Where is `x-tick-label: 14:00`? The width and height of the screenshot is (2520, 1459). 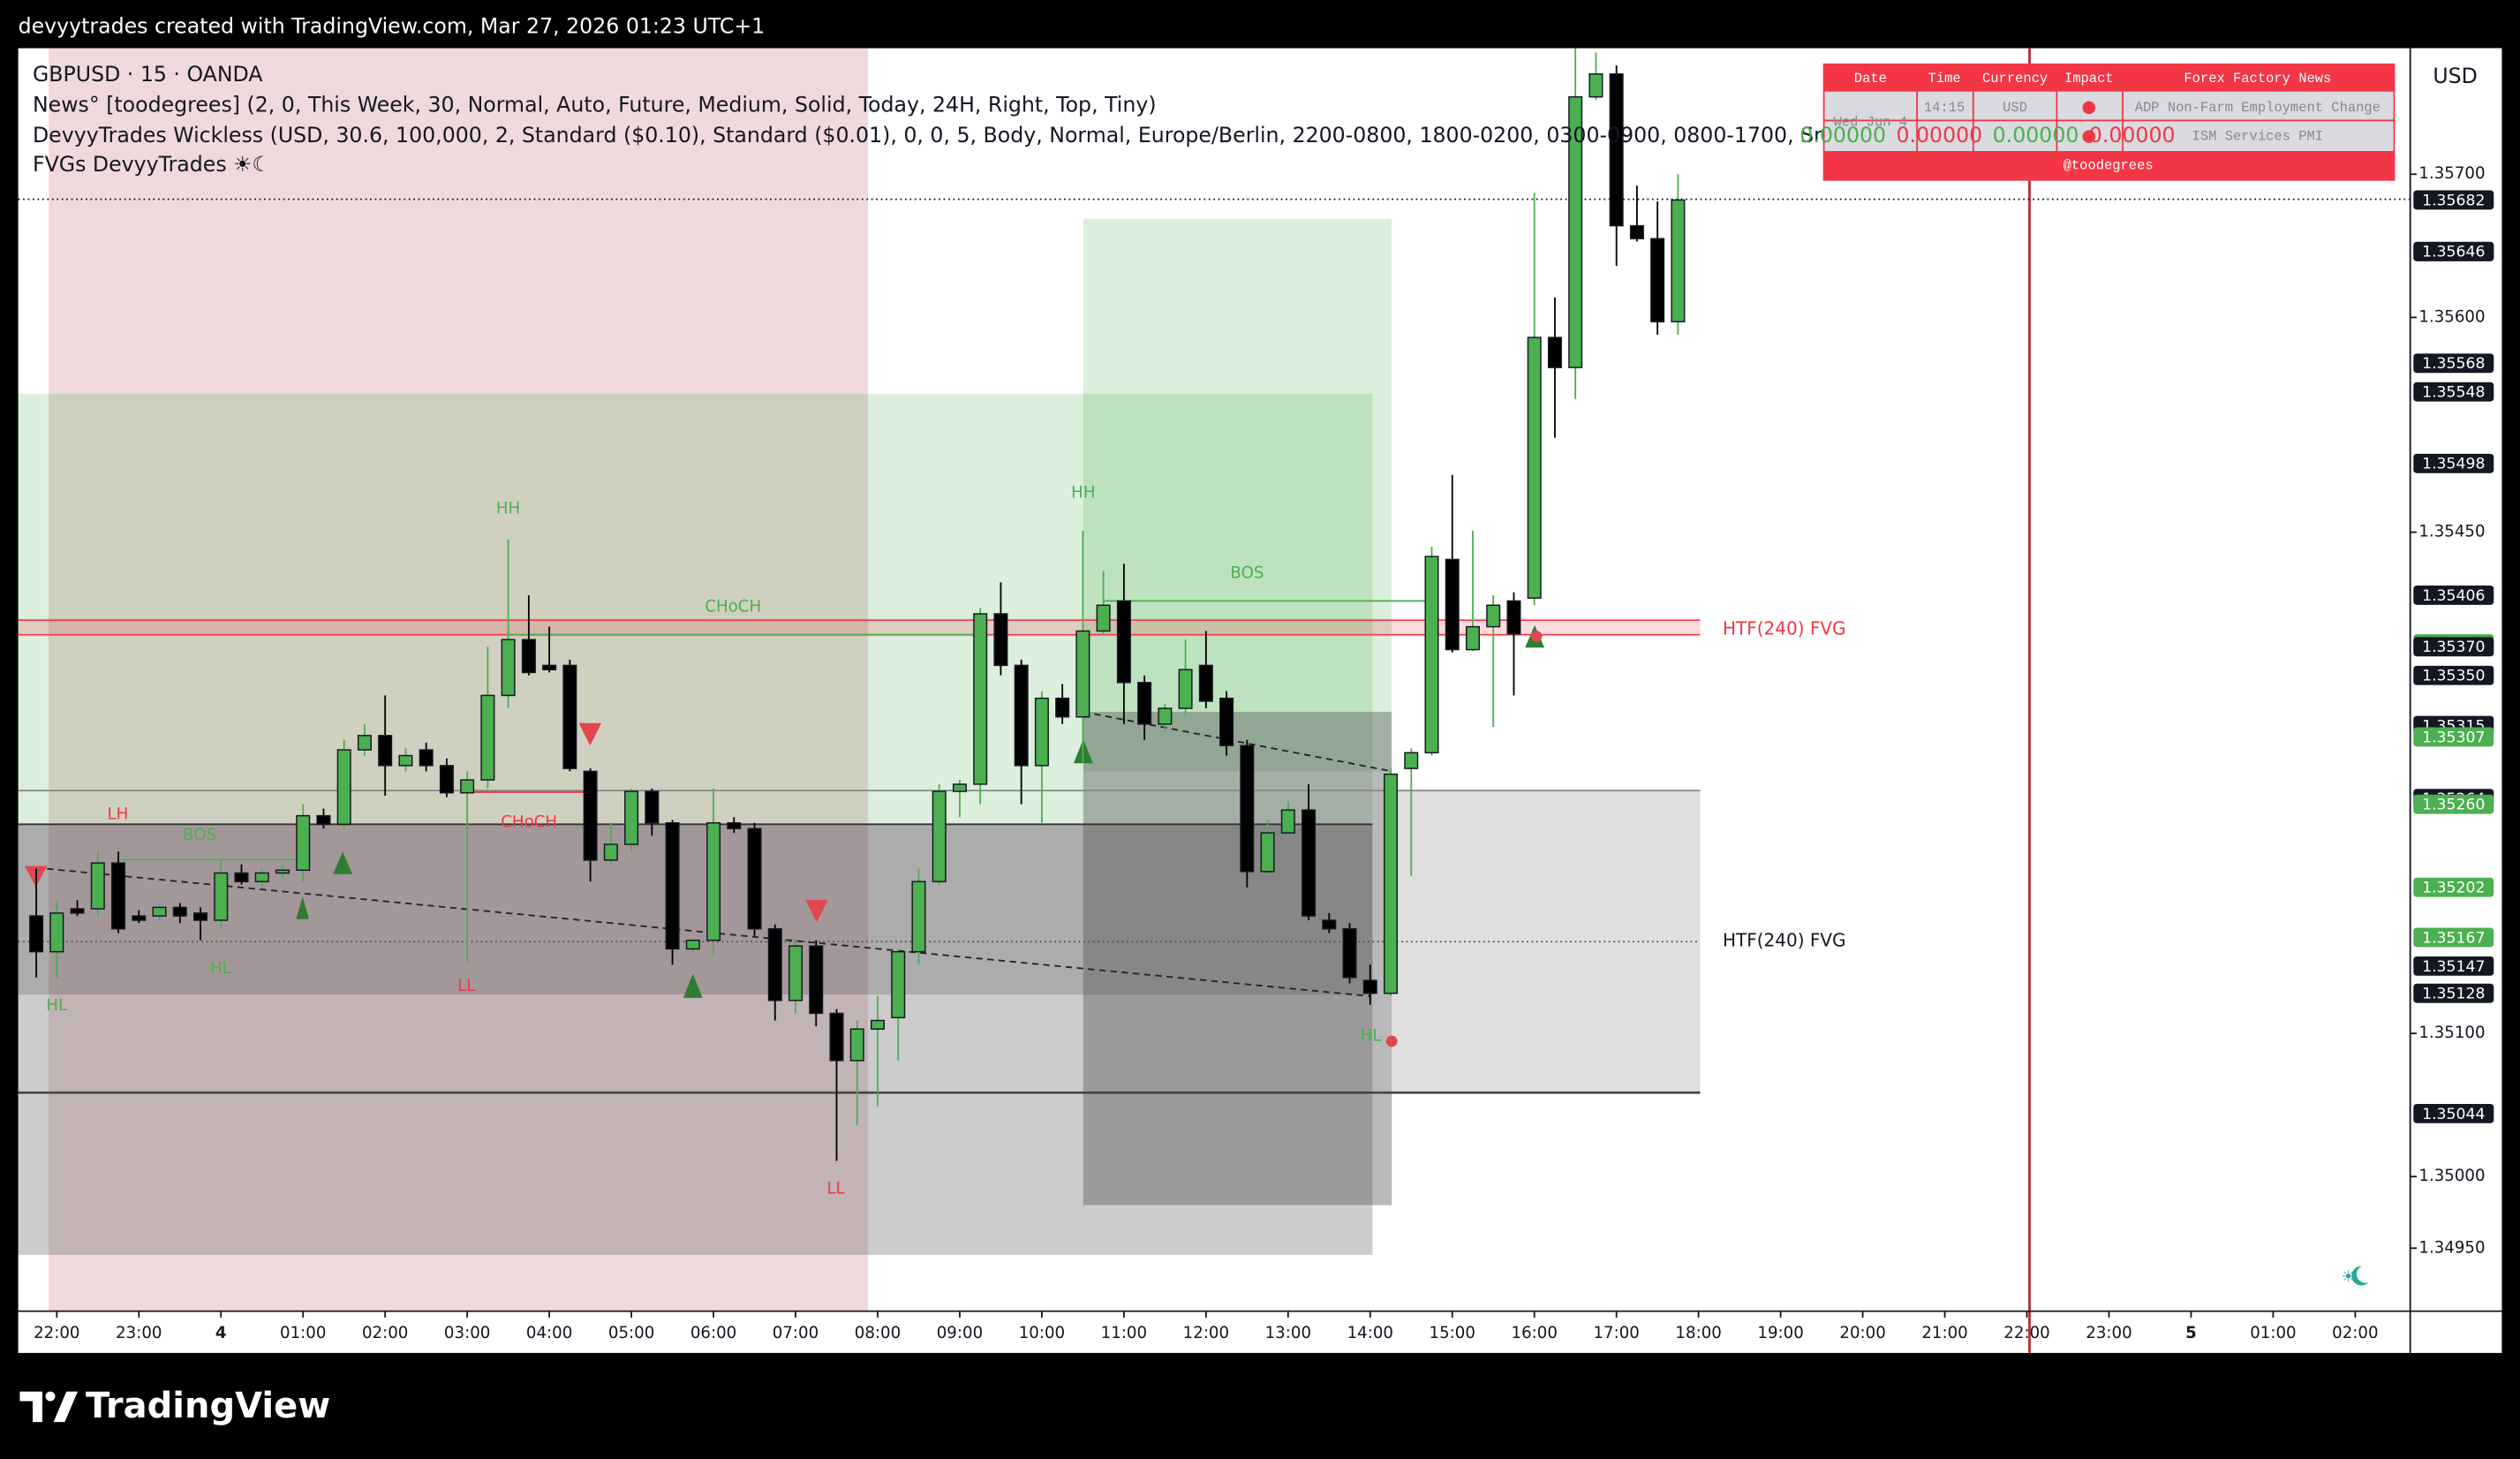 x-tick-label: 14:00 is located at coordinates (1370, 1333).